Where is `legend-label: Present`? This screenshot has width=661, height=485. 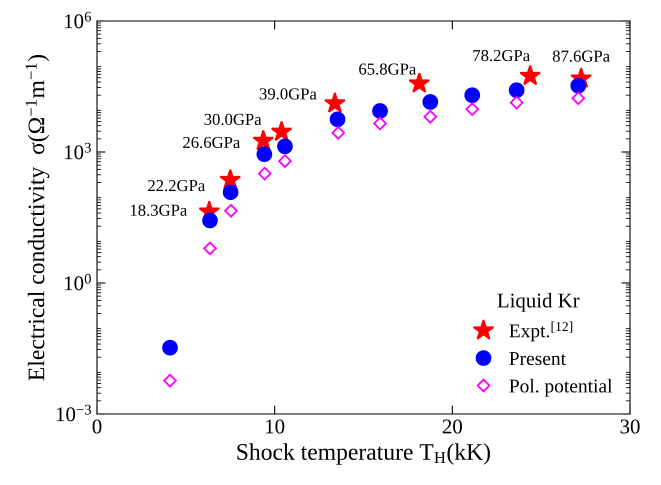 legend-label: Present is located at coordinates (537, 359).